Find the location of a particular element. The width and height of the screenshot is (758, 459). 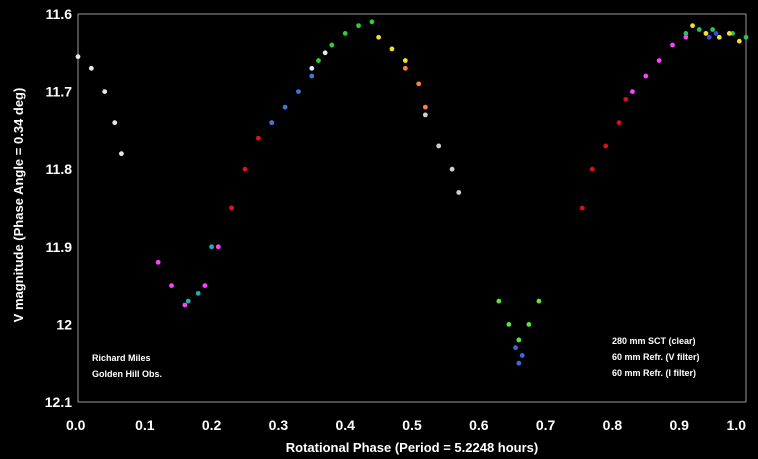

y-tick-label: 12.1 is located at coordinates (58, 402).